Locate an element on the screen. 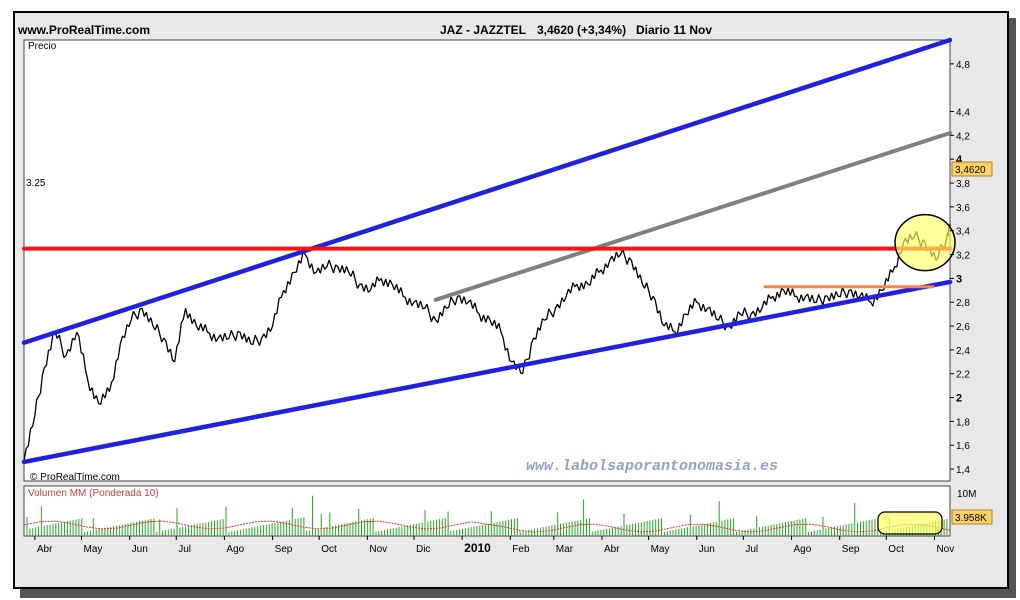 Image resolution: width=1020 pixels, height=600 pixels. instrument-label: JAZ - JAZZTEL is located at coordinates (483, 30).